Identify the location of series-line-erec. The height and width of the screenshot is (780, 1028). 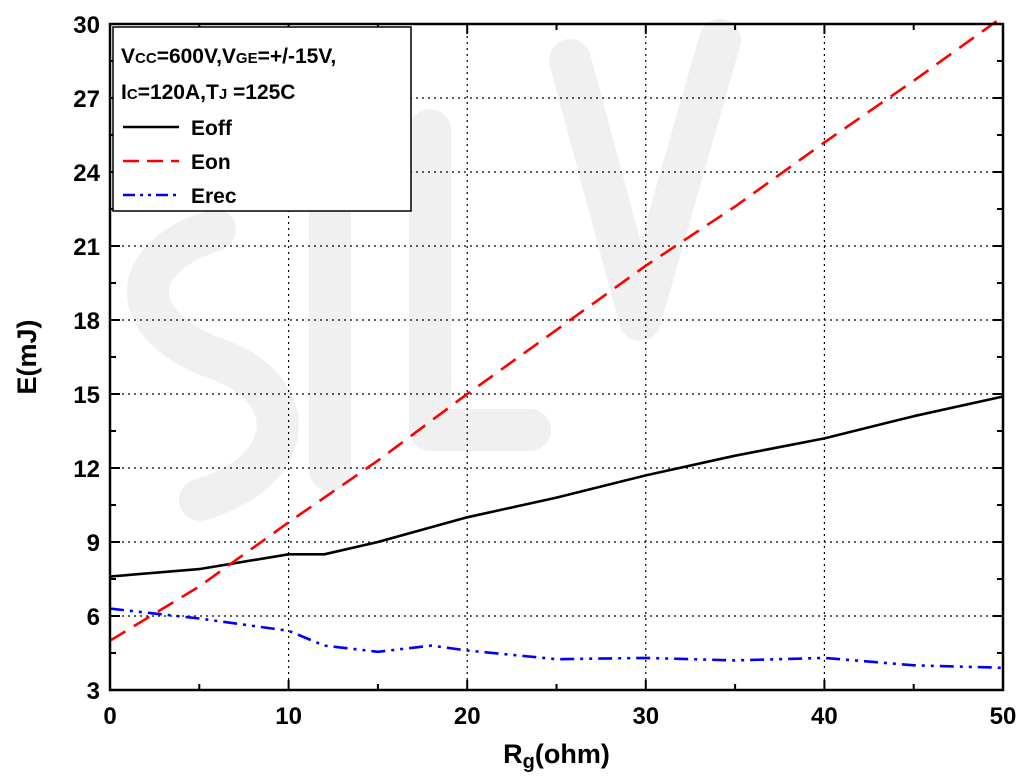
(556, 638).